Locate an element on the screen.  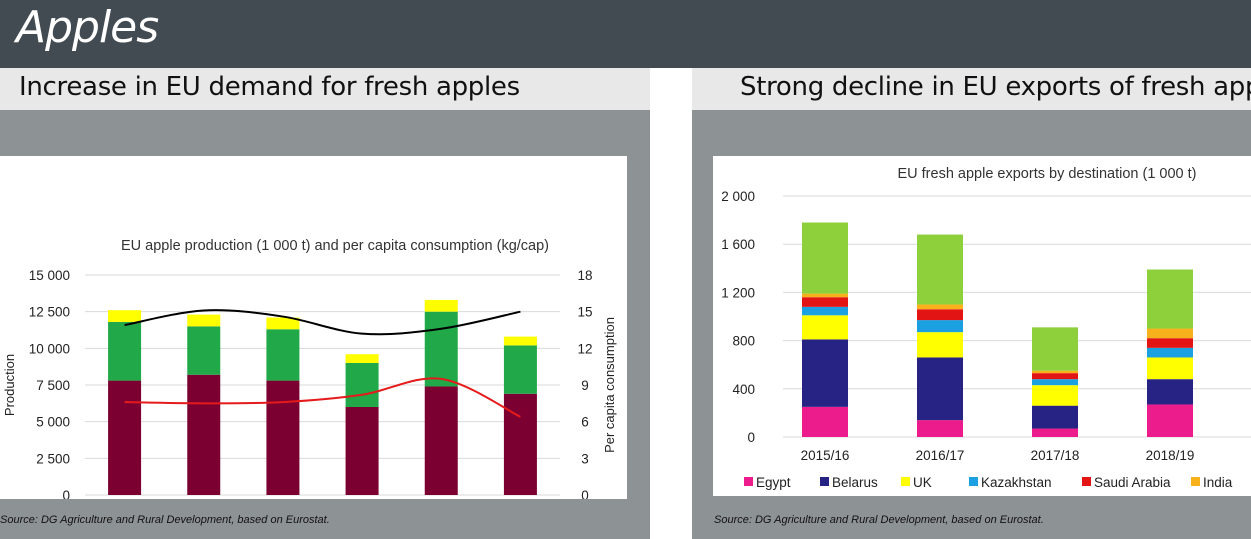
y2-tick-label: 15 is located at coordinates (584, 312).